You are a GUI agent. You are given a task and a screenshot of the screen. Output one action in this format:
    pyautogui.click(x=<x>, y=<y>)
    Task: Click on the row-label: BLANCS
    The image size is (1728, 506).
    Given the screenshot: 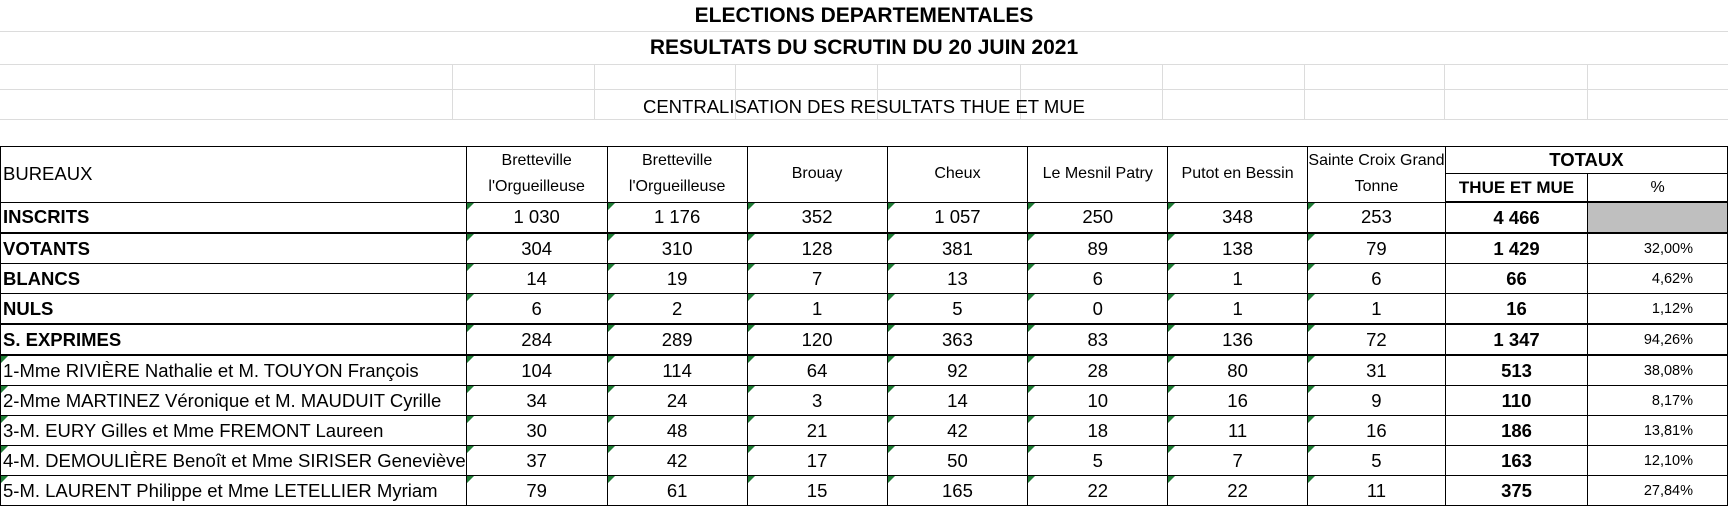 What is the action you would take?
    pyautogui.click(x=233, y=278)
    